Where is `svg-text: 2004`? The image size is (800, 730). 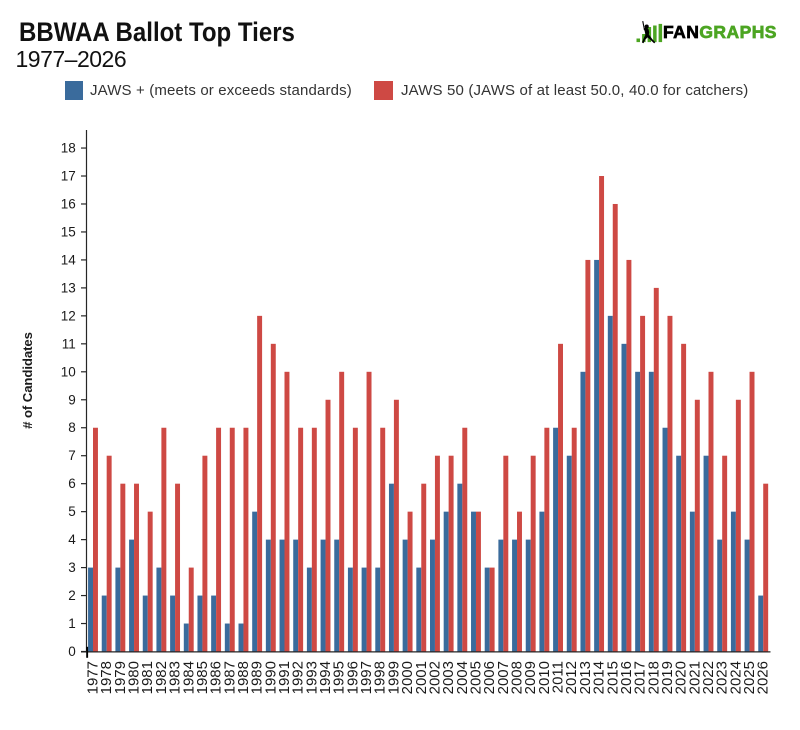 svg-text: 2004 is located at coordinates (462, 677).